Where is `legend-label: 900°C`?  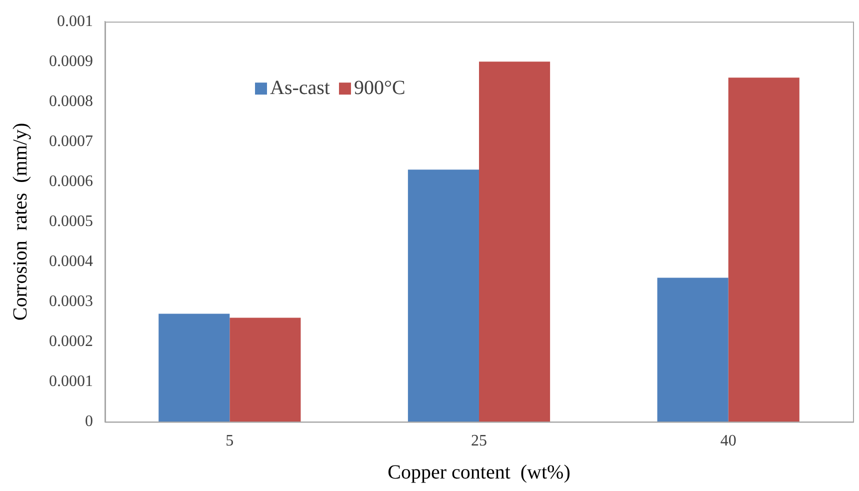 legend-label: 900°C is located at coordinates (380, 87).